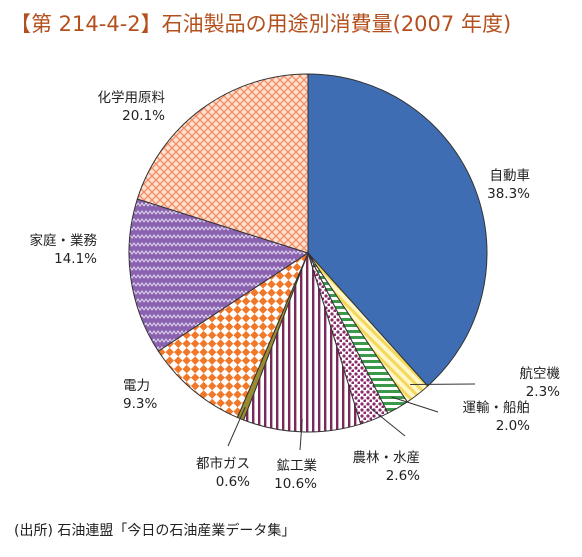 This screenshot has width=582, height=557. What do you see at coordinates (295, 484) in the screenshot?
I see `slice-value-label: 10.6%` at bounding box center [295, 484].